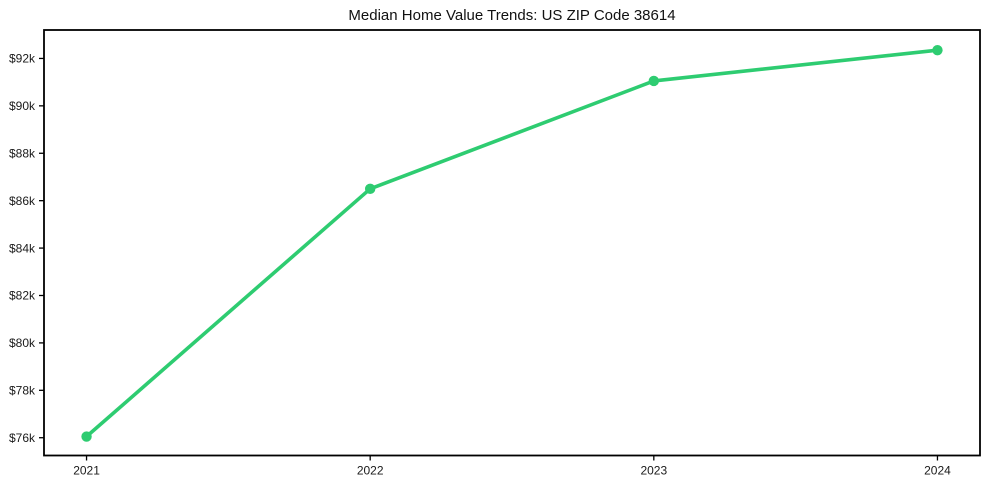 The height and width of the screenshot is (490, 989). I want to click on y-tick-label: $76k, so click(22, 438).